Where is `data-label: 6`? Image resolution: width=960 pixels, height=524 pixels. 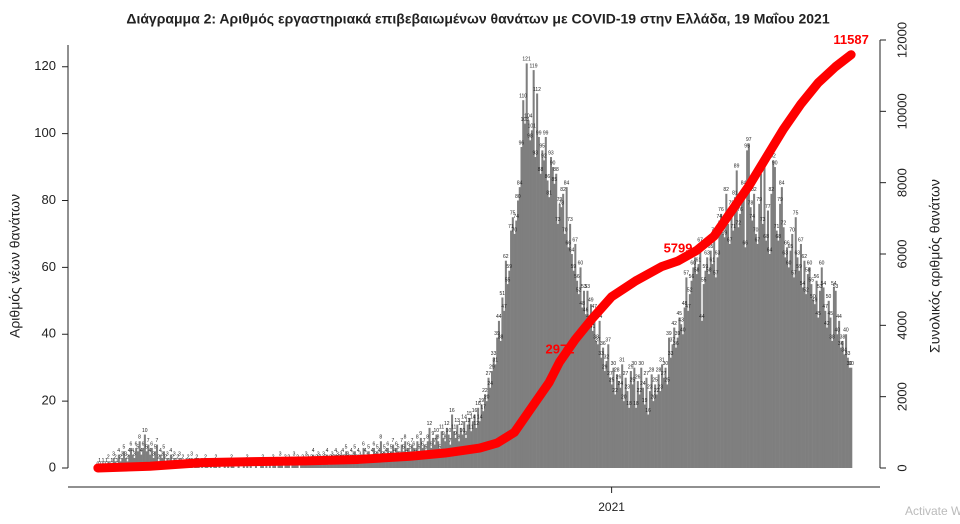 data-label: 6 is located at coordinates (413, 444).